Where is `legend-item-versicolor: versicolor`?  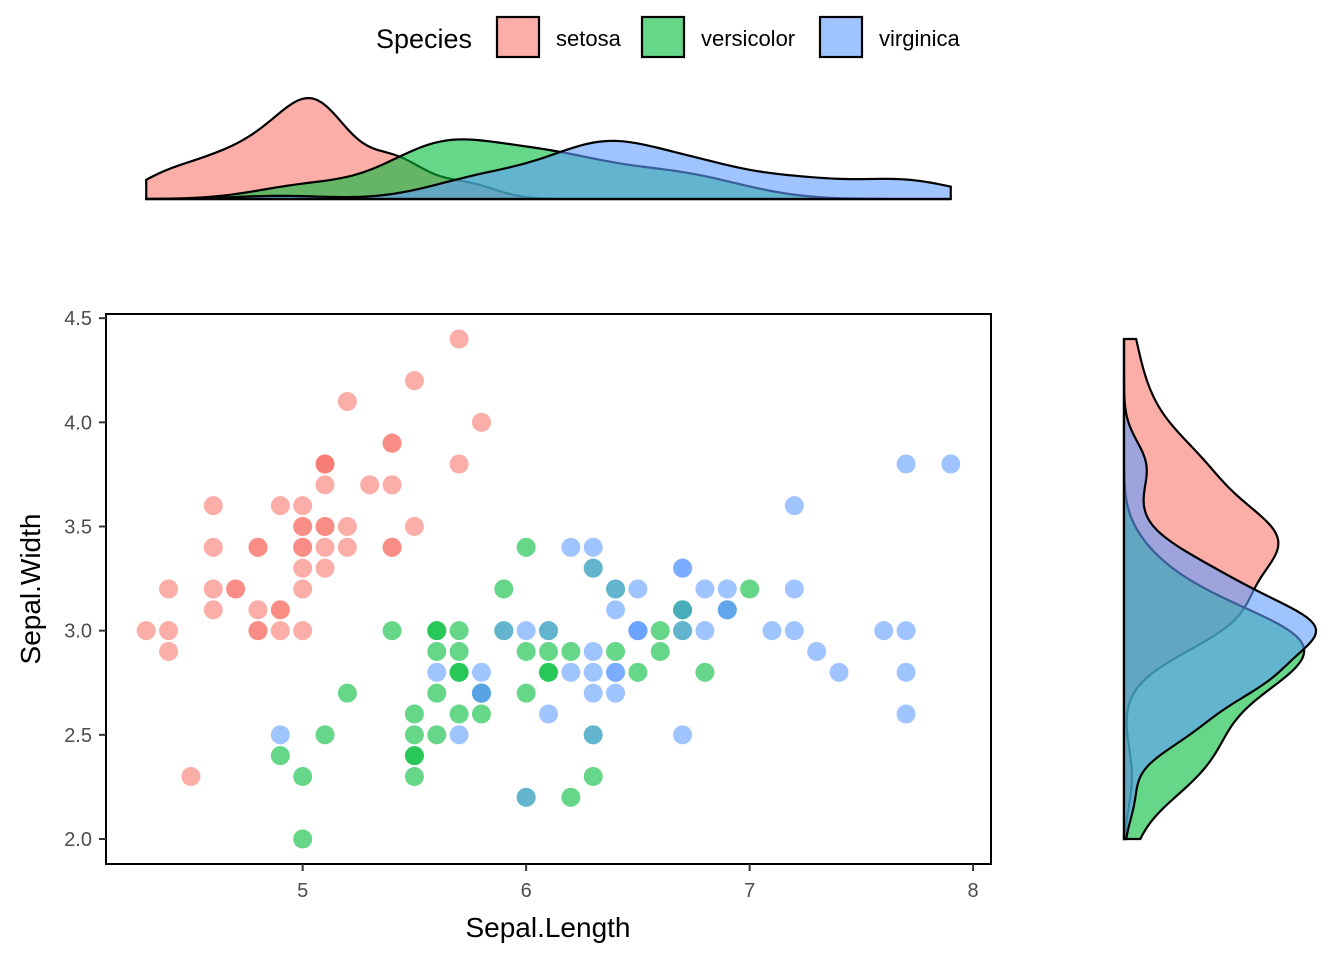
legend-item-versicolor: versicolor is located at coordinates (717, 37).